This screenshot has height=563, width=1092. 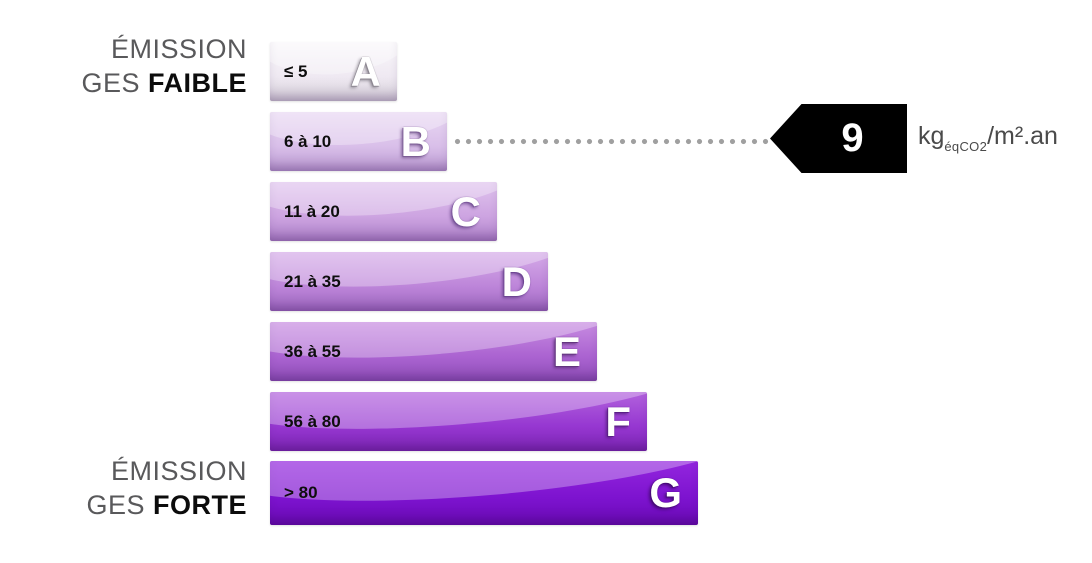 I want to click on bar-range-label: 36 à 55, so click(x=312, y=351).